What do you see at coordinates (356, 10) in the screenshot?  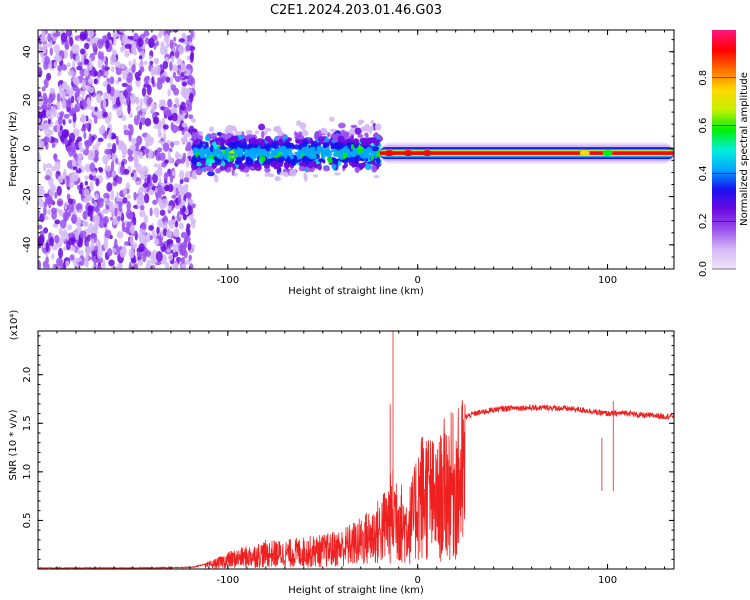 I see `chart-title: C2E1.2024.203.01.46.G03` at bounding box center [356, 10].